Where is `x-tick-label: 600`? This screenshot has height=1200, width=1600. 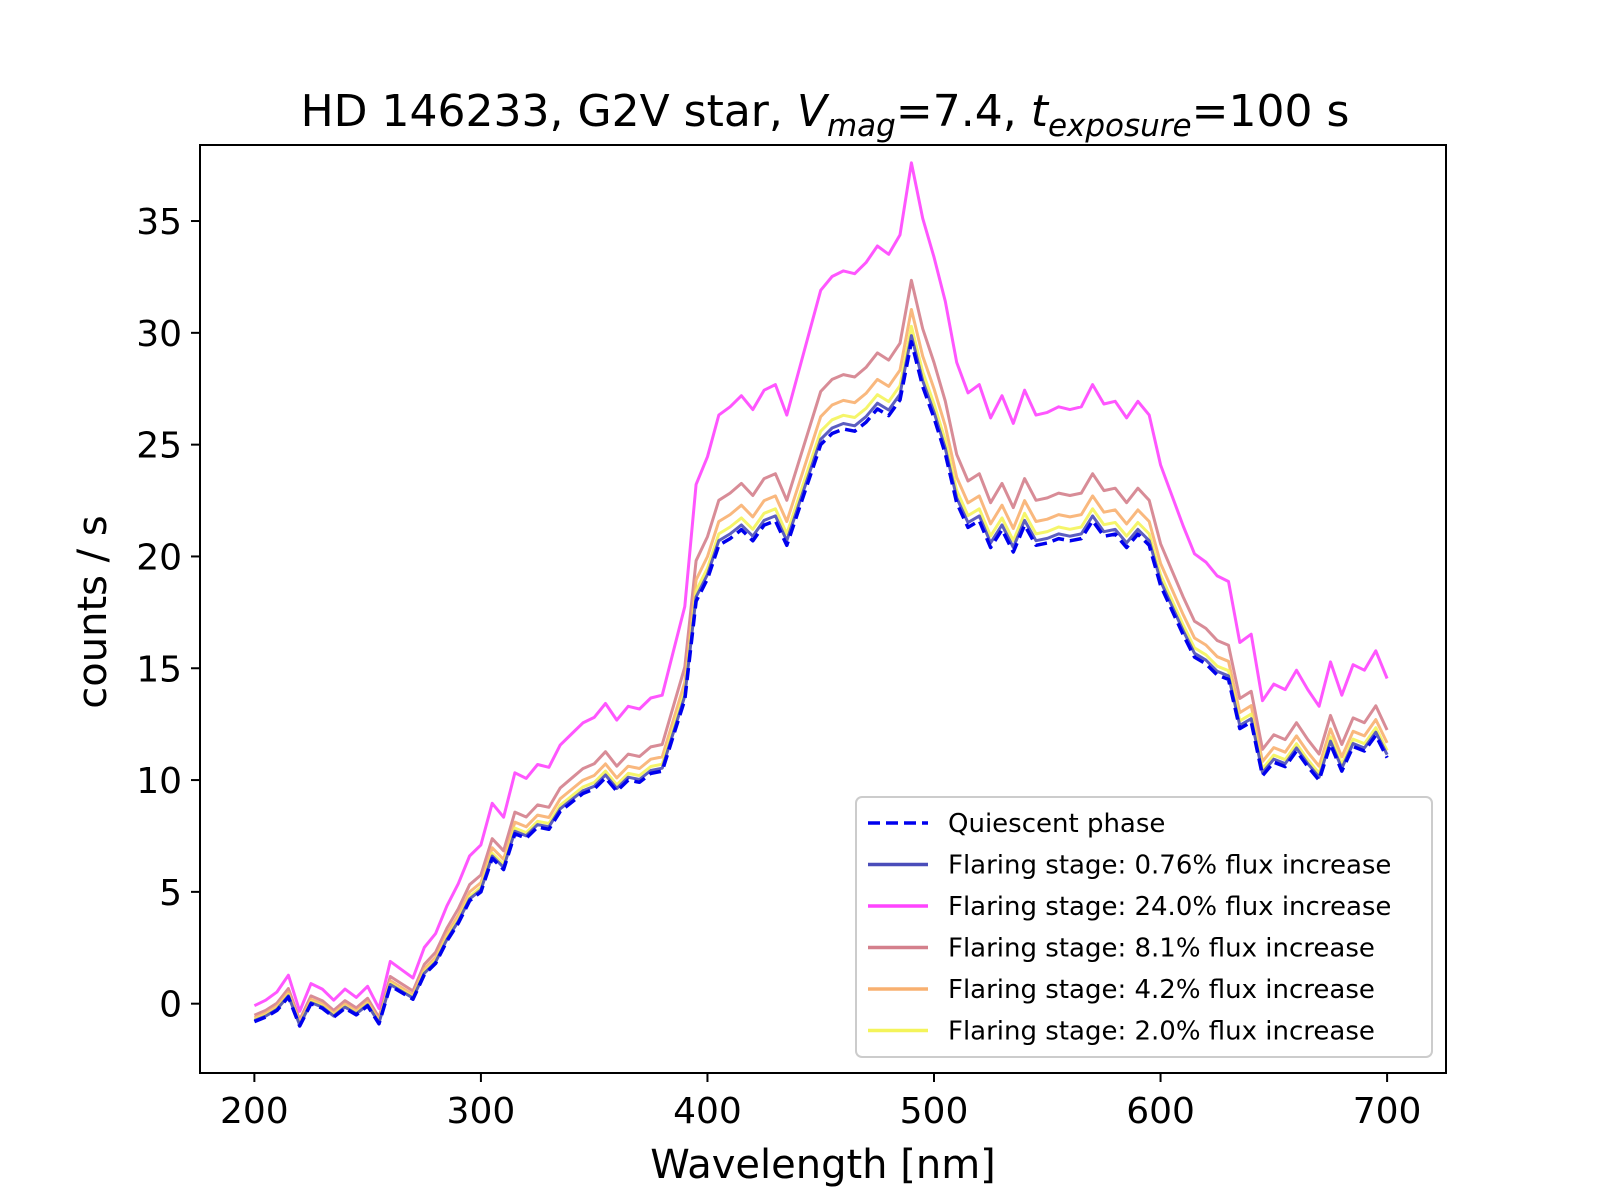 x-tick-label: 600 is located at coordinates (1160, 1111).